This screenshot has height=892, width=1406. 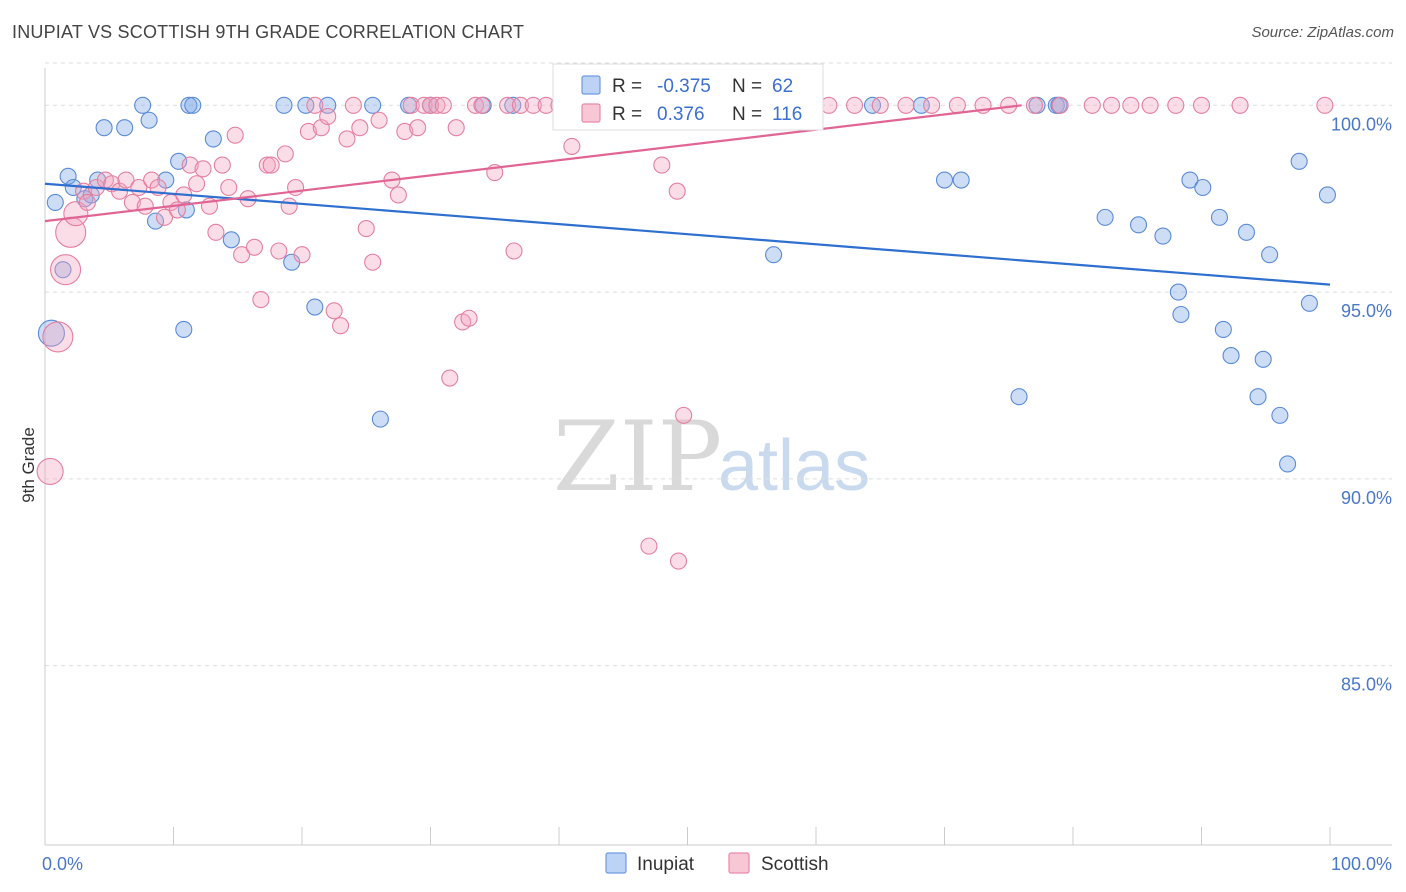 I want to click on legend-n-value-inupiat: 62, so click(x=782, y=86).